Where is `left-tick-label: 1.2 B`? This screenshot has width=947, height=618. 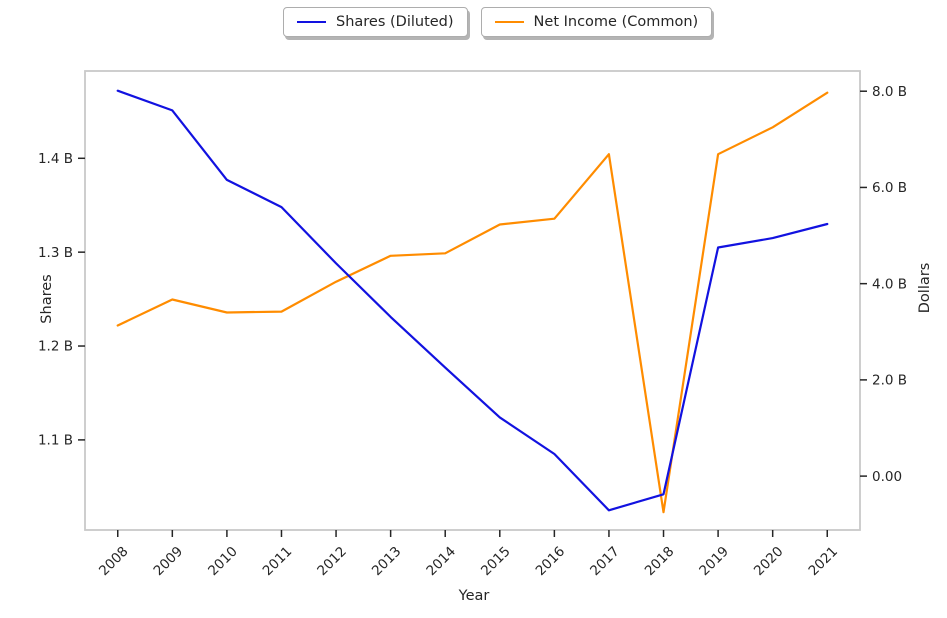
left-tick-label: 1.2 B is located at coordinates (55, 347).